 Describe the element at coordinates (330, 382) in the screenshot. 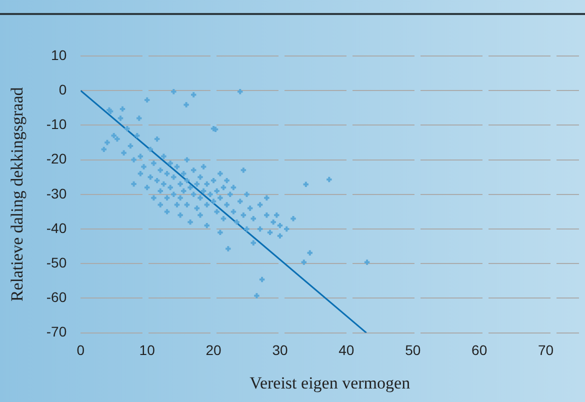

I see `x-axis-title: Vereist eigen vermogen` at that location.